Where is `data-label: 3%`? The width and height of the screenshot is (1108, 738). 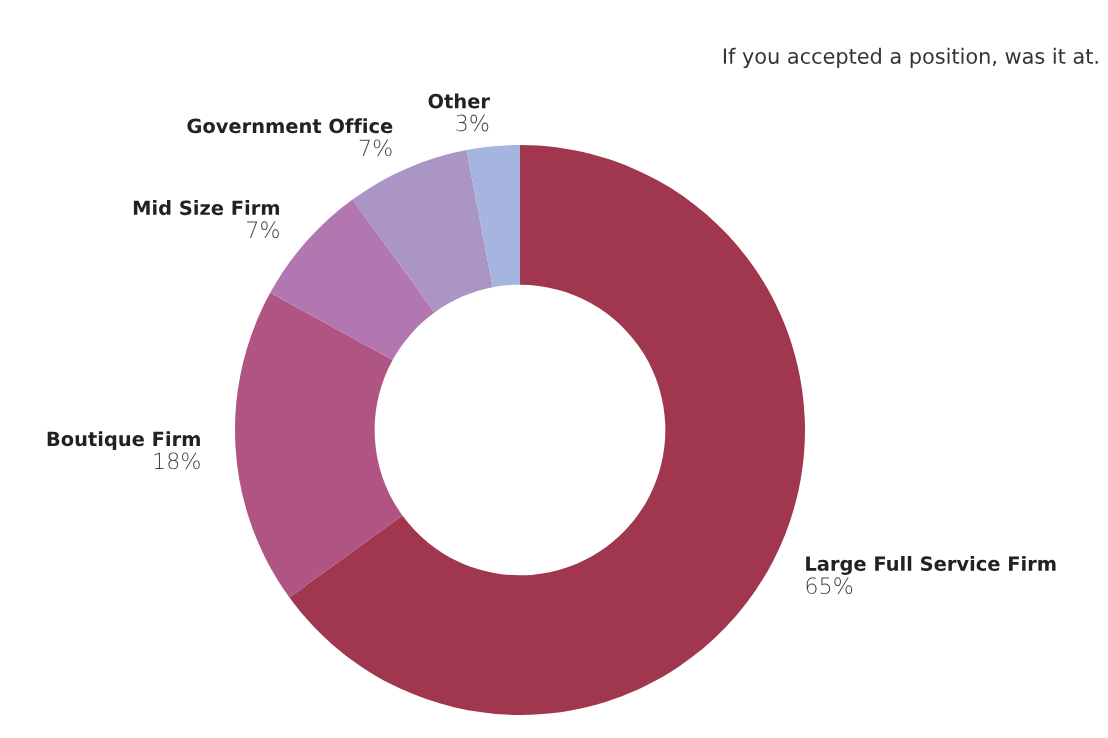 data-label: 3% is located at coordinates (472, 123).